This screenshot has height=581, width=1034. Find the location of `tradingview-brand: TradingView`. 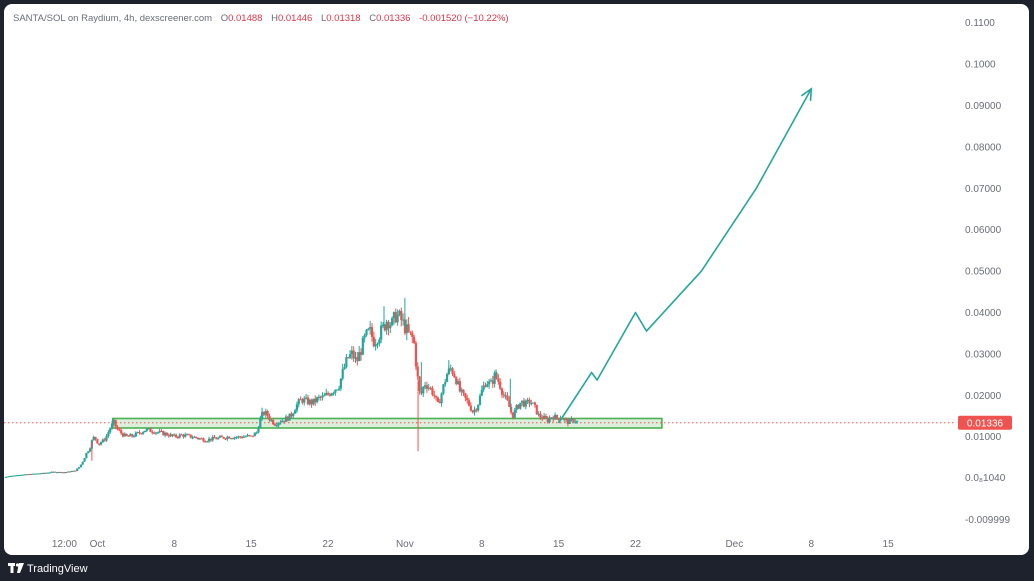

tradingview-brand: TradingView is located at coordinates (57, 569).